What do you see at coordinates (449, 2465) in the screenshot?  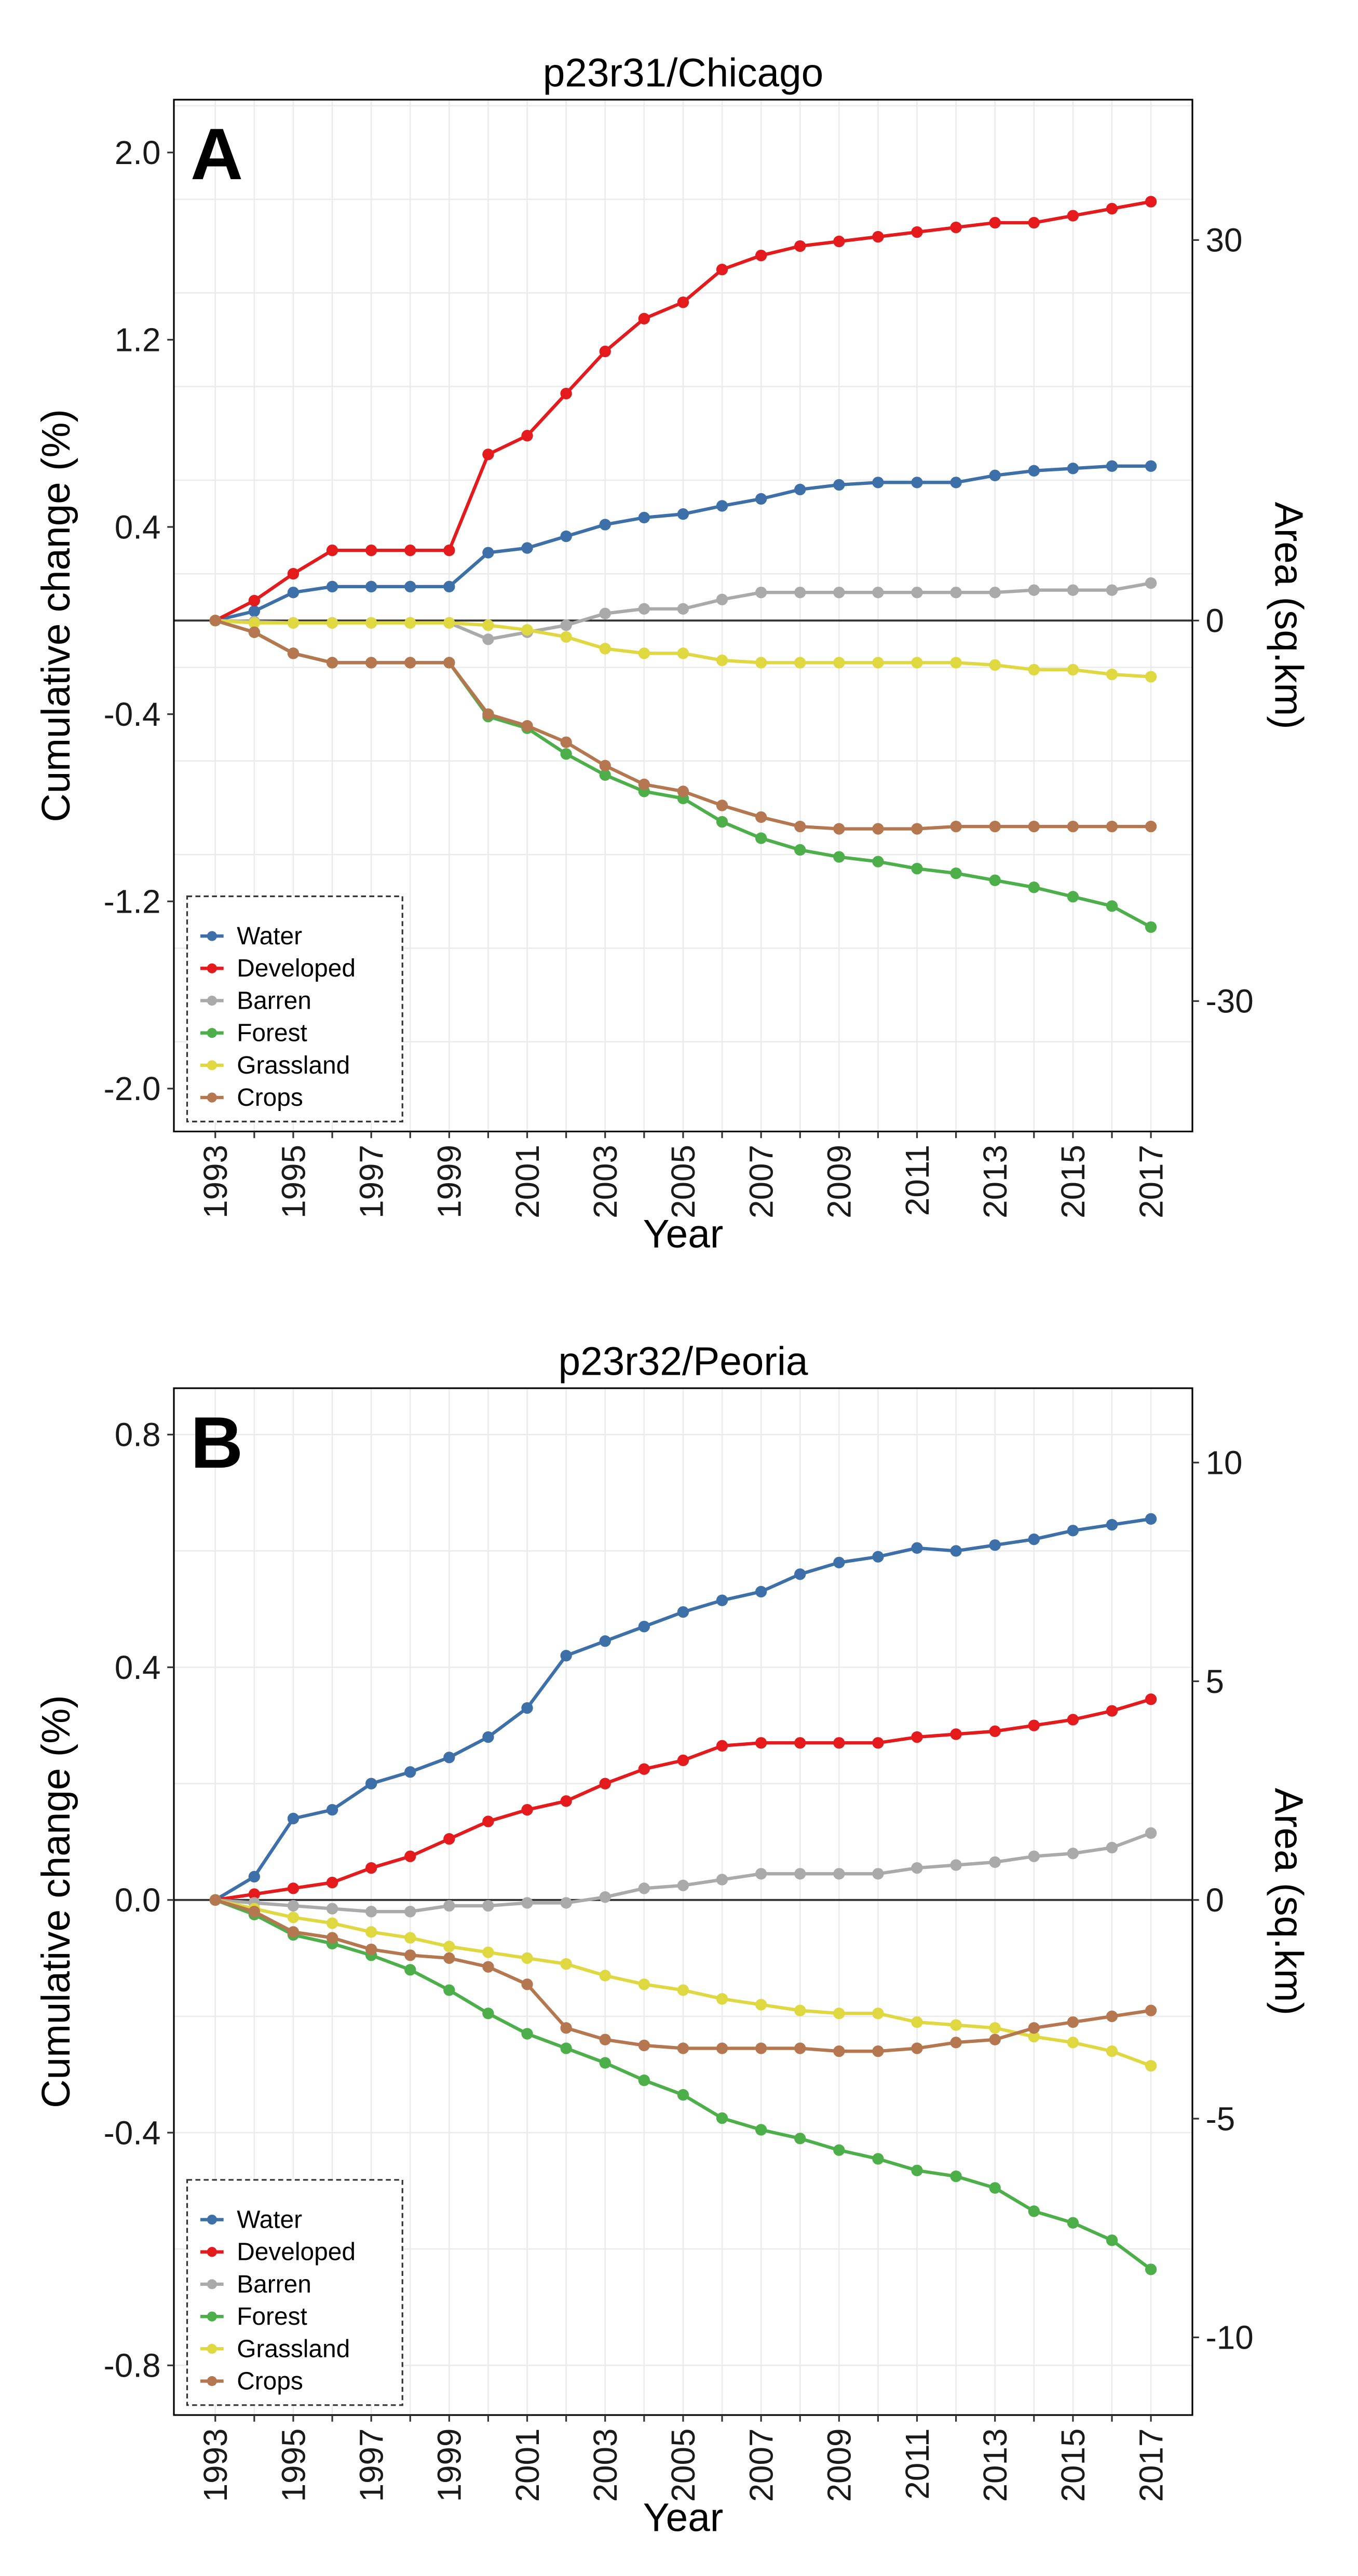 I see `x-tick-label: 1999` at bounding box center [449, 2465].